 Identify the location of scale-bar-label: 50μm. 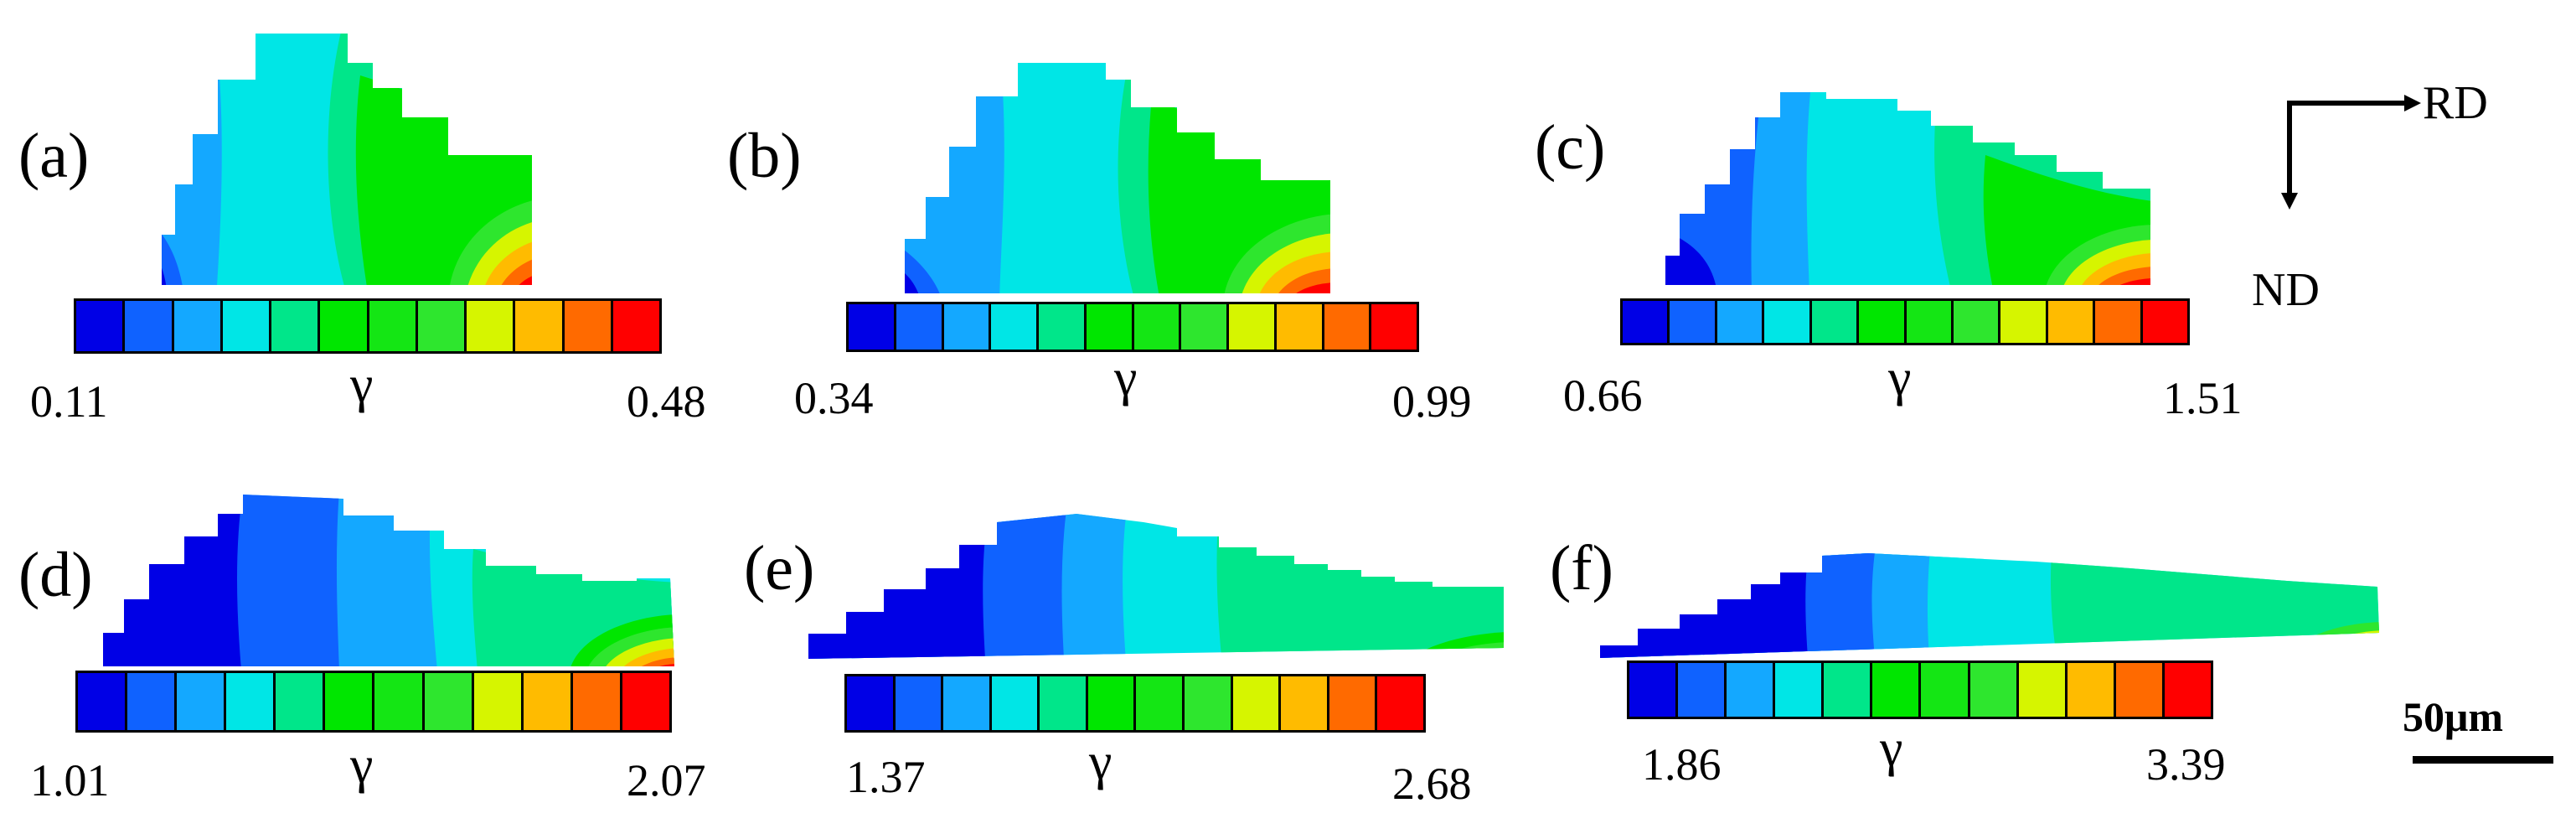
(2453, 716).